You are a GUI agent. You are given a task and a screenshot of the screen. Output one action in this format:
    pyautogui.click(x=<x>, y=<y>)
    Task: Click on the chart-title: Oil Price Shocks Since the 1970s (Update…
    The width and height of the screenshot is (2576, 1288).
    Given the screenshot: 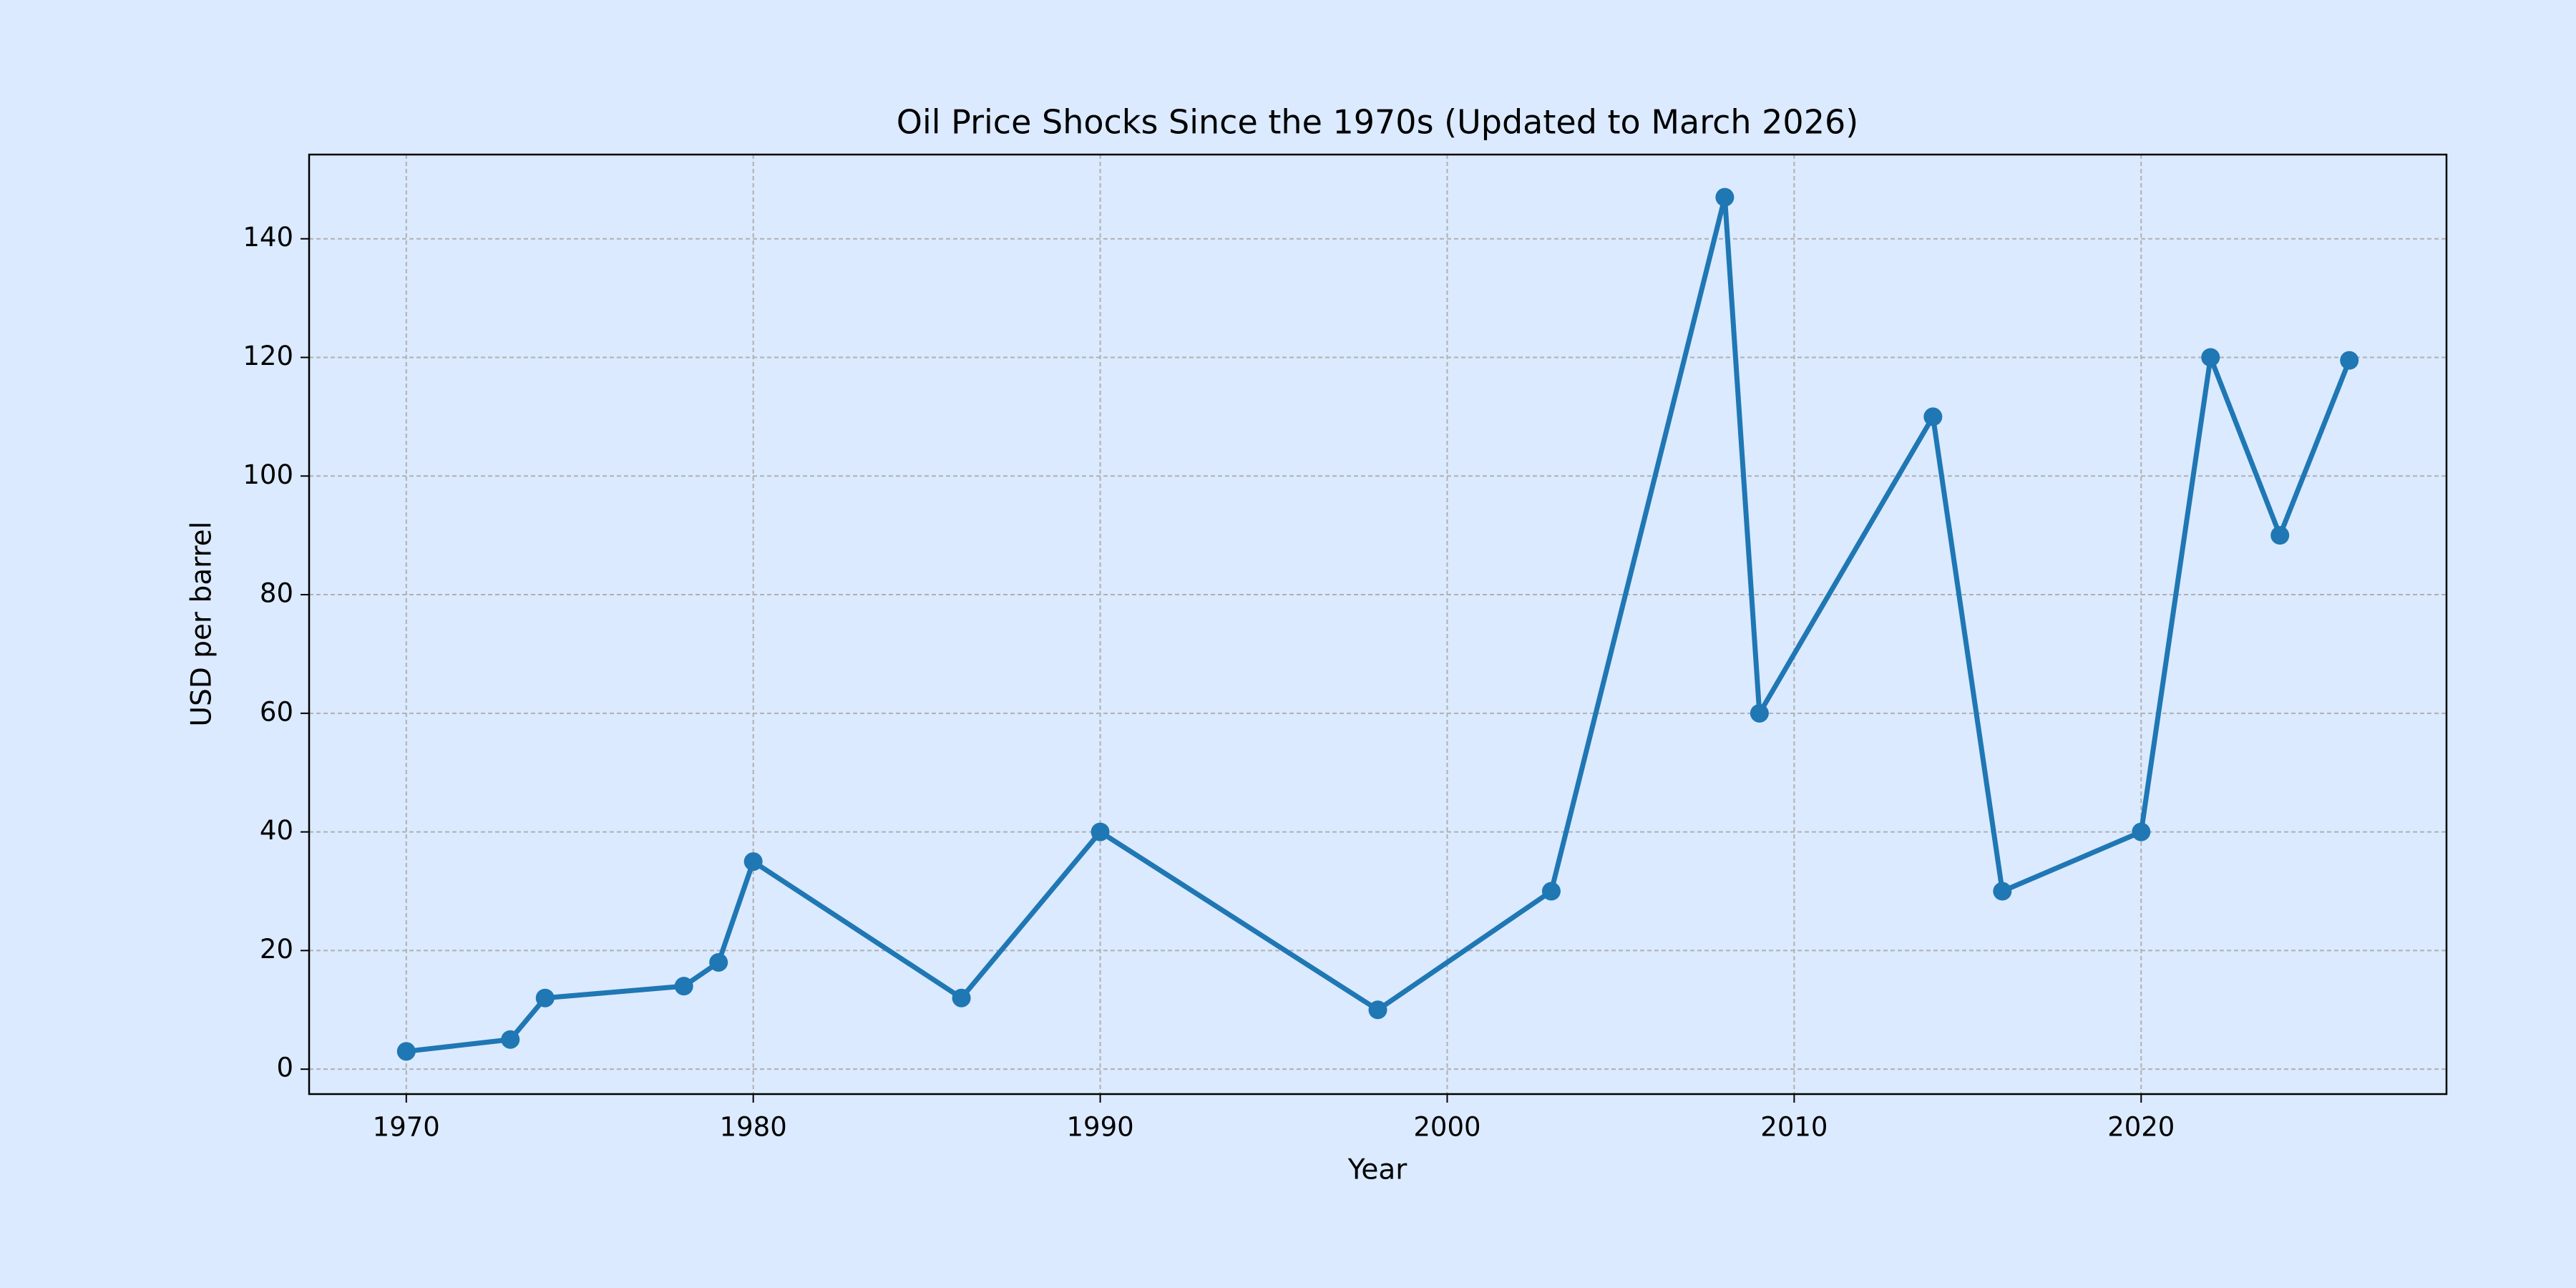 What is the action you would take?
    pyautogui.click(x=1377, y=122)
    